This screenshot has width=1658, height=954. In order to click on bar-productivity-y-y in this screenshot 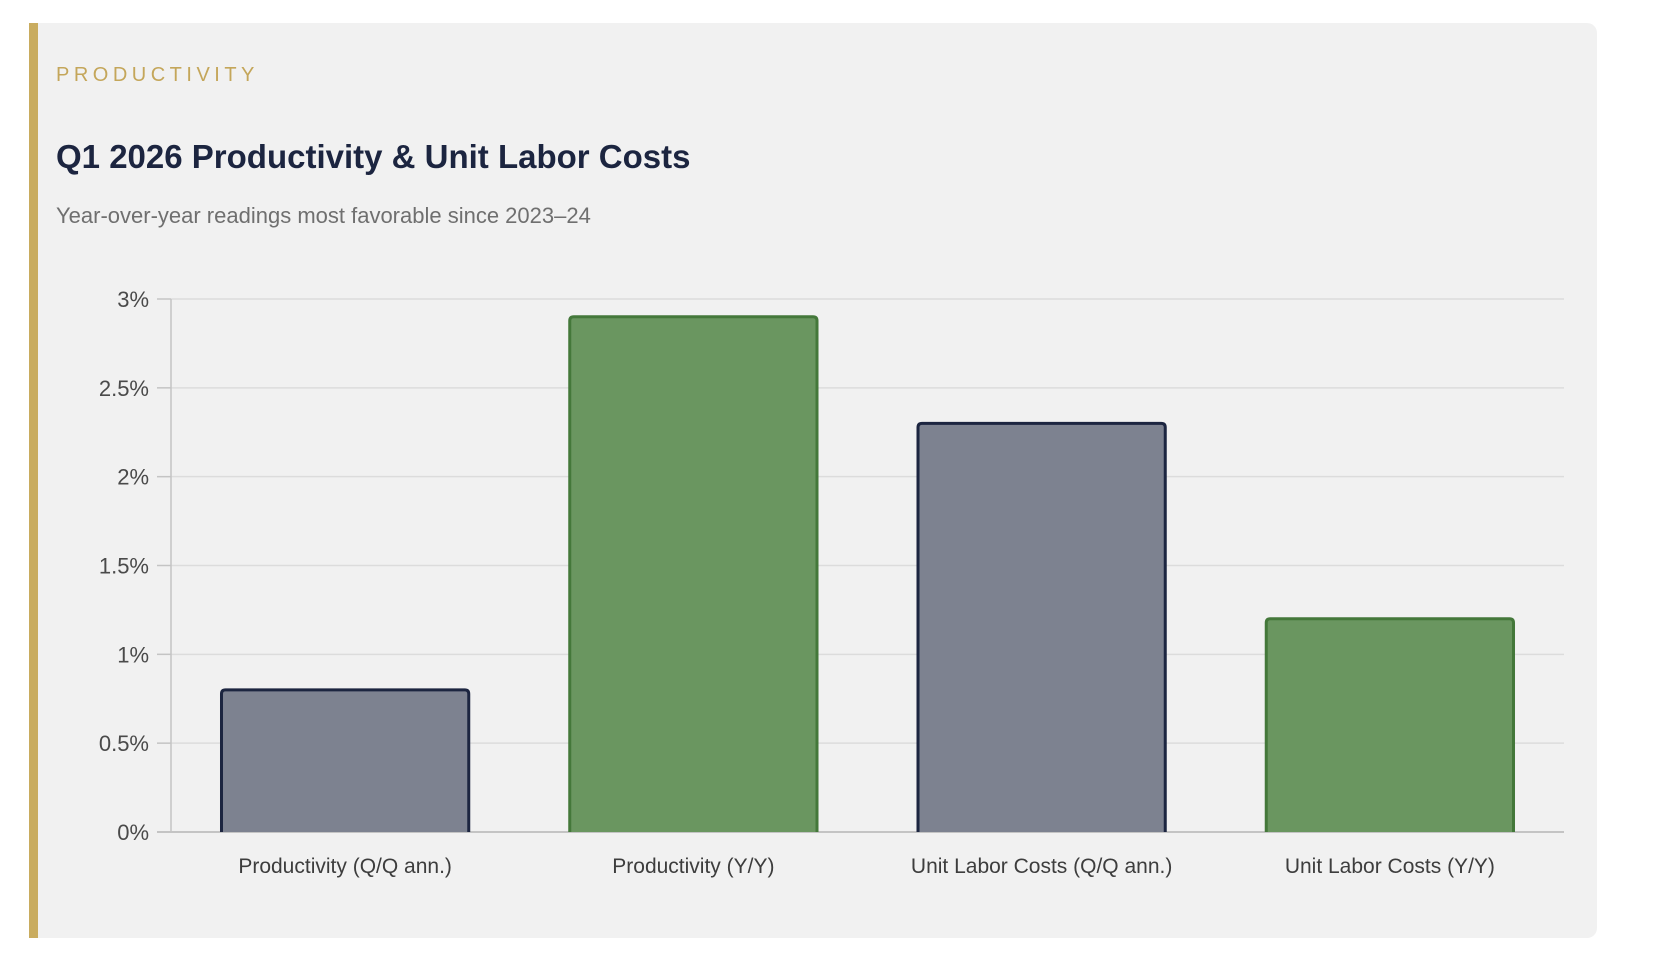, I will do `click(693, 573)`.